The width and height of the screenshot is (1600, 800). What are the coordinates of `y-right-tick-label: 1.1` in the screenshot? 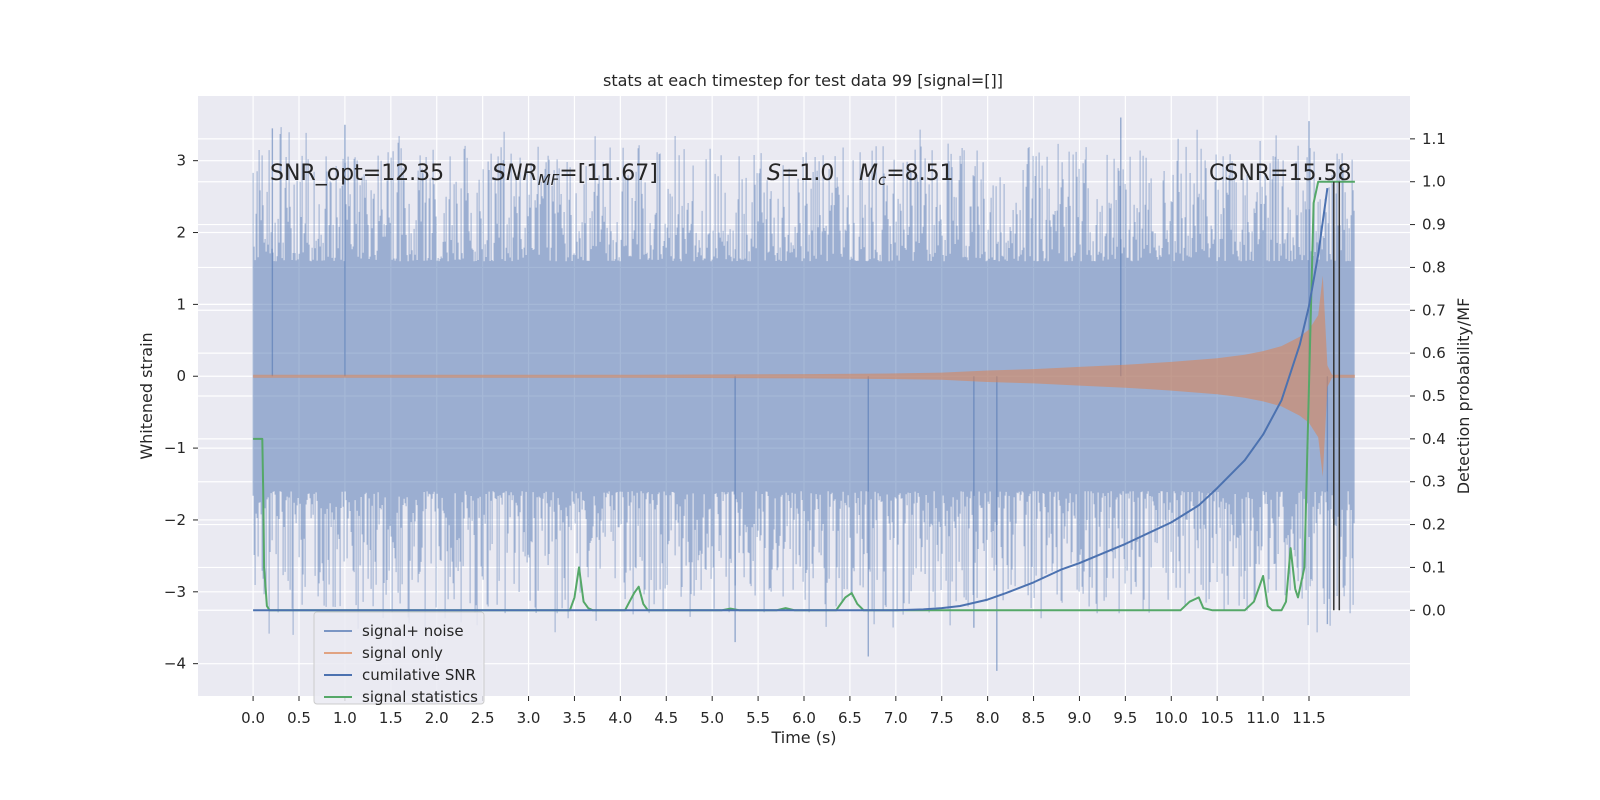 It's located at (1434, 139).